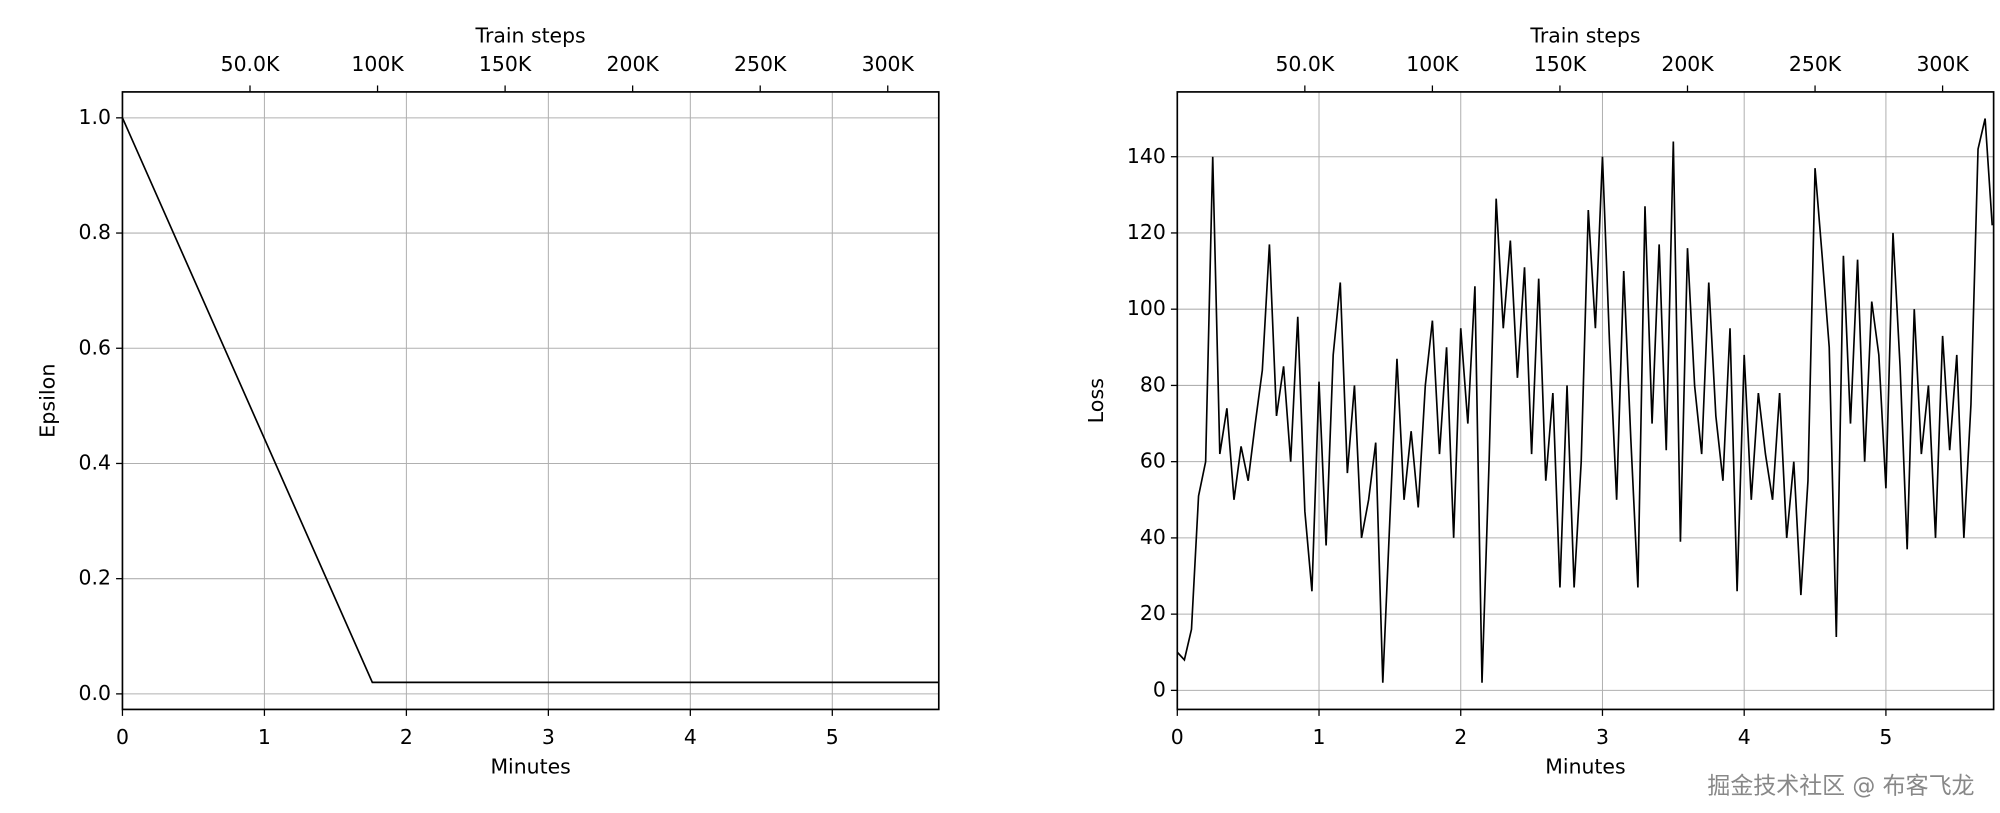  I want to click on y-tick-label: 0.0, so click(95, 693).